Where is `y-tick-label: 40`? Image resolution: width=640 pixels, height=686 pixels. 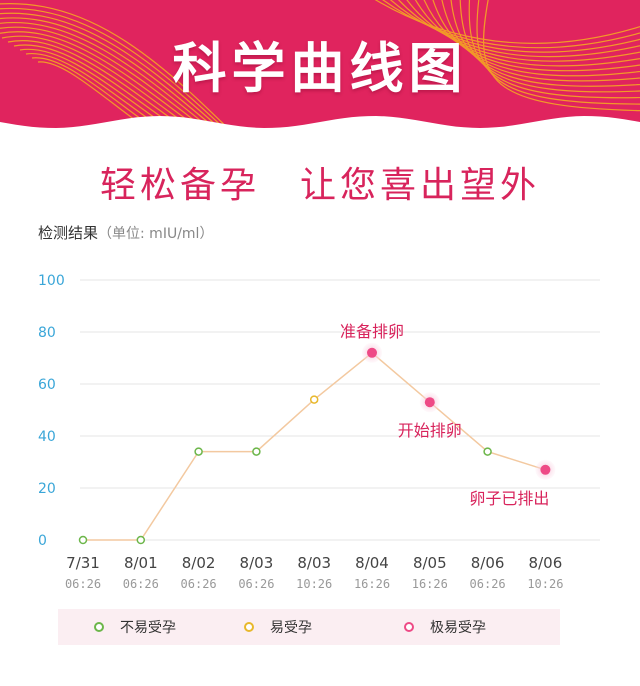
y-tick-label: 40 is located at coordinates (47, 437).